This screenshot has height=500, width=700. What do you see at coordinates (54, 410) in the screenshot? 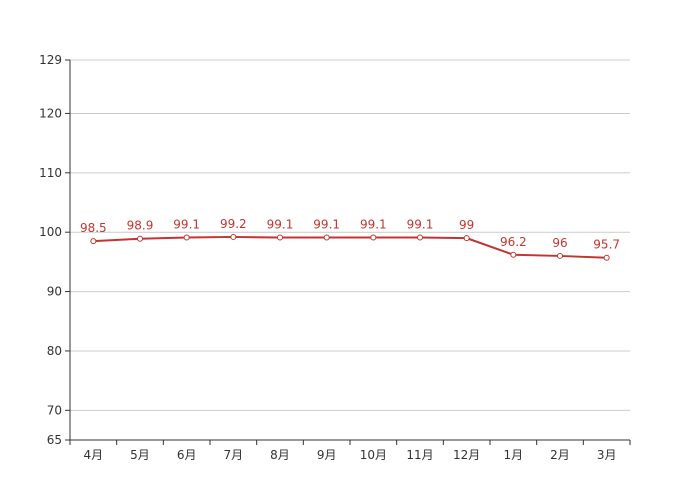
I see `y-tick-label: 70` at bounding box center [54, 410].